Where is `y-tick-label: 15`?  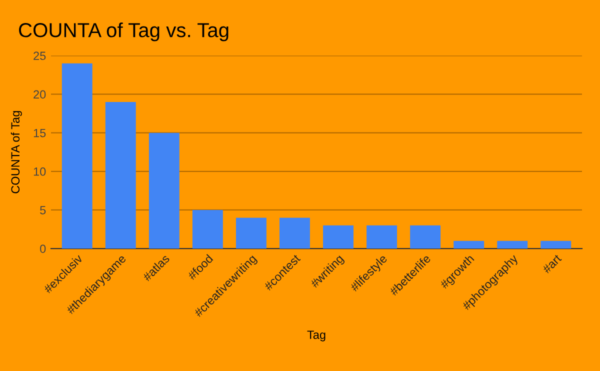
y-tick-label: 15 is located at coordinates (40, 133).